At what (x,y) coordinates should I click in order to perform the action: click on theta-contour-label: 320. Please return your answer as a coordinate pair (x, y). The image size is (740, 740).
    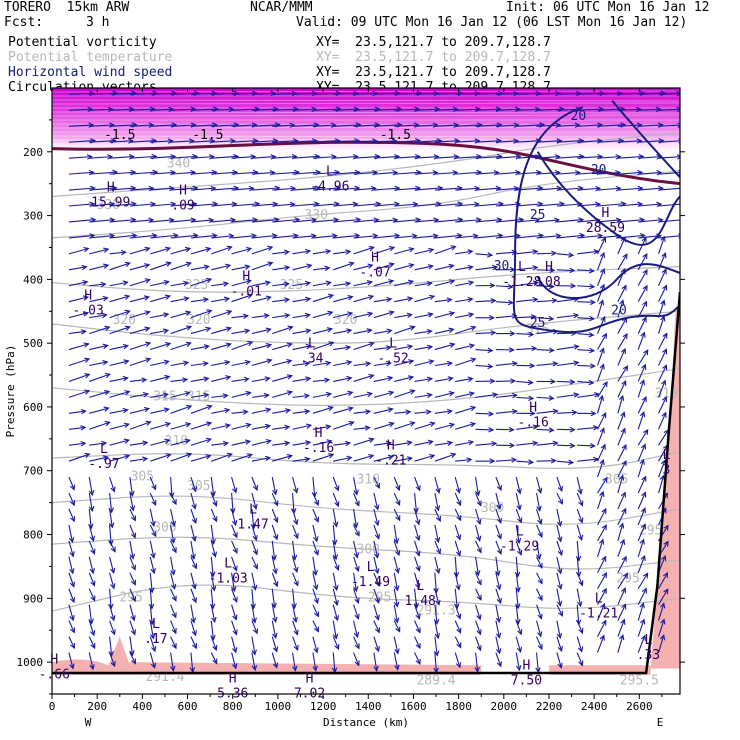
    Looking at the image, I should click on (124, 320).